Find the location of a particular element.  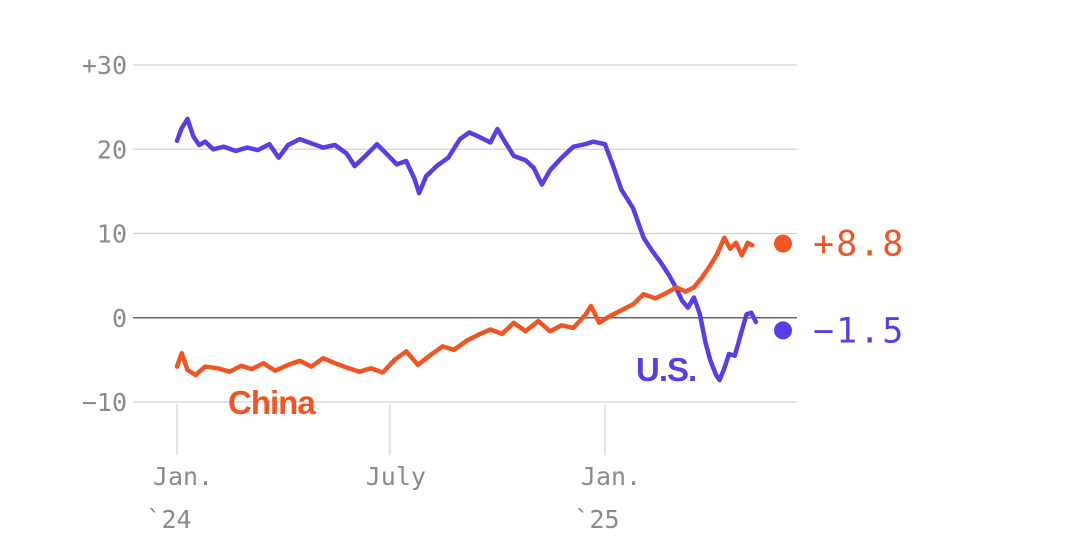

series-name-label: China is located at coordinates (272, 402).